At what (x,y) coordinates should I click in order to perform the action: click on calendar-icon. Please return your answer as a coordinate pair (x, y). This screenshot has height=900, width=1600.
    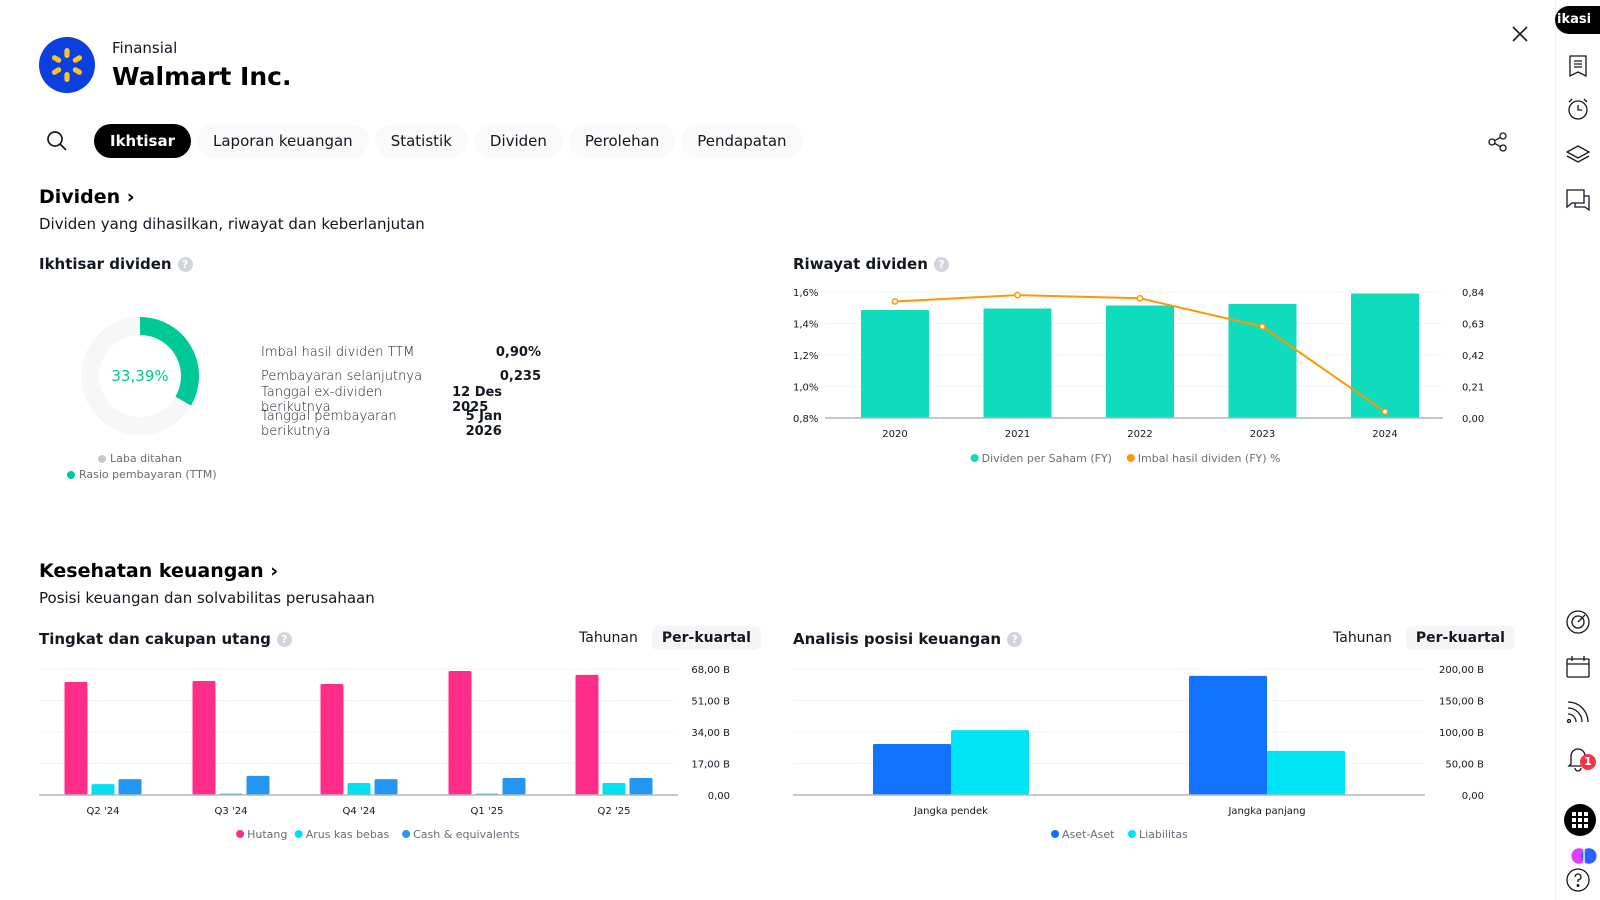
    Looking at the image, I should click on (1578, 667).